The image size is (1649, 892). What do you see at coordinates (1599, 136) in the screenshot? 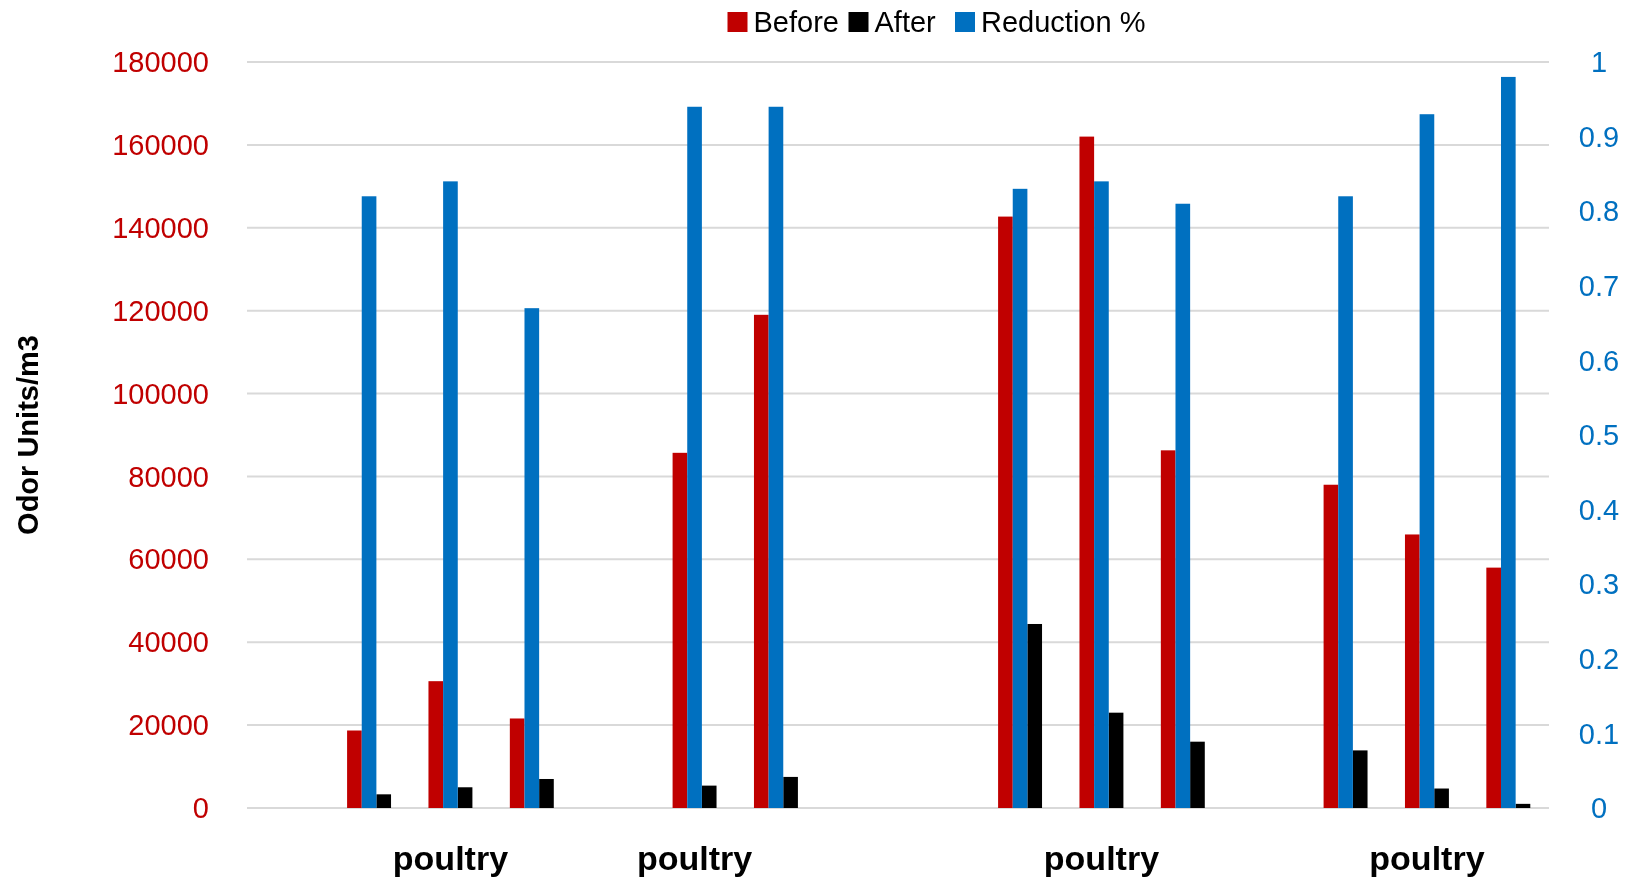
I see `y2-tick-label: 0.9` at bounding box center [1599, 136].